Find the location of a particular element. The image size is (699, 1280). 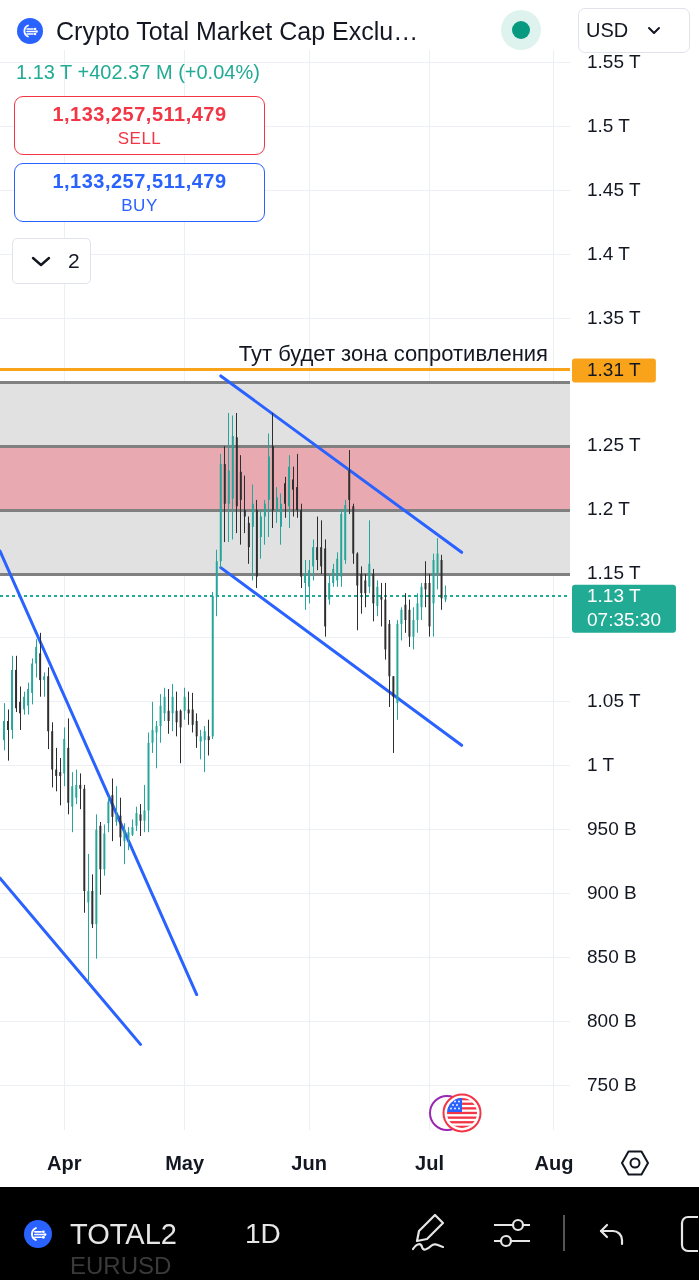

y-tick-label: 1.25 T is located at coordinates (614, 445).